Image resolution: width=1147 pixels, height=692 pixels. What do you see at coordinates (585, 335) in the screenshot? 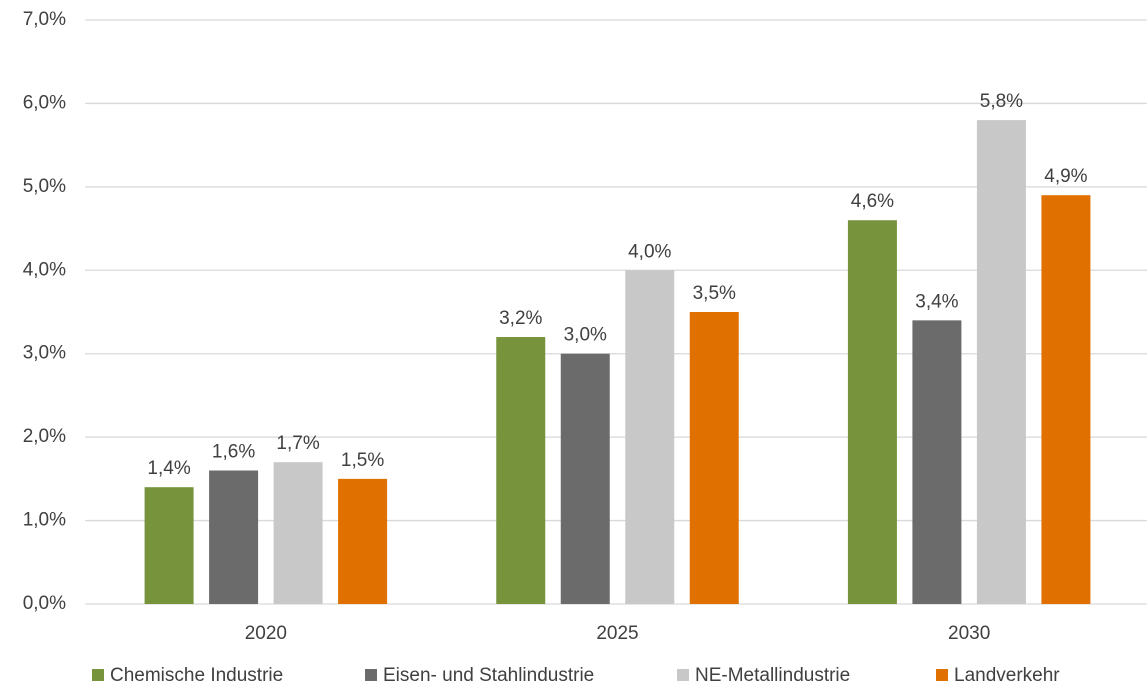
I see `data-label: 3,0%` at bounding box center [585, 335].